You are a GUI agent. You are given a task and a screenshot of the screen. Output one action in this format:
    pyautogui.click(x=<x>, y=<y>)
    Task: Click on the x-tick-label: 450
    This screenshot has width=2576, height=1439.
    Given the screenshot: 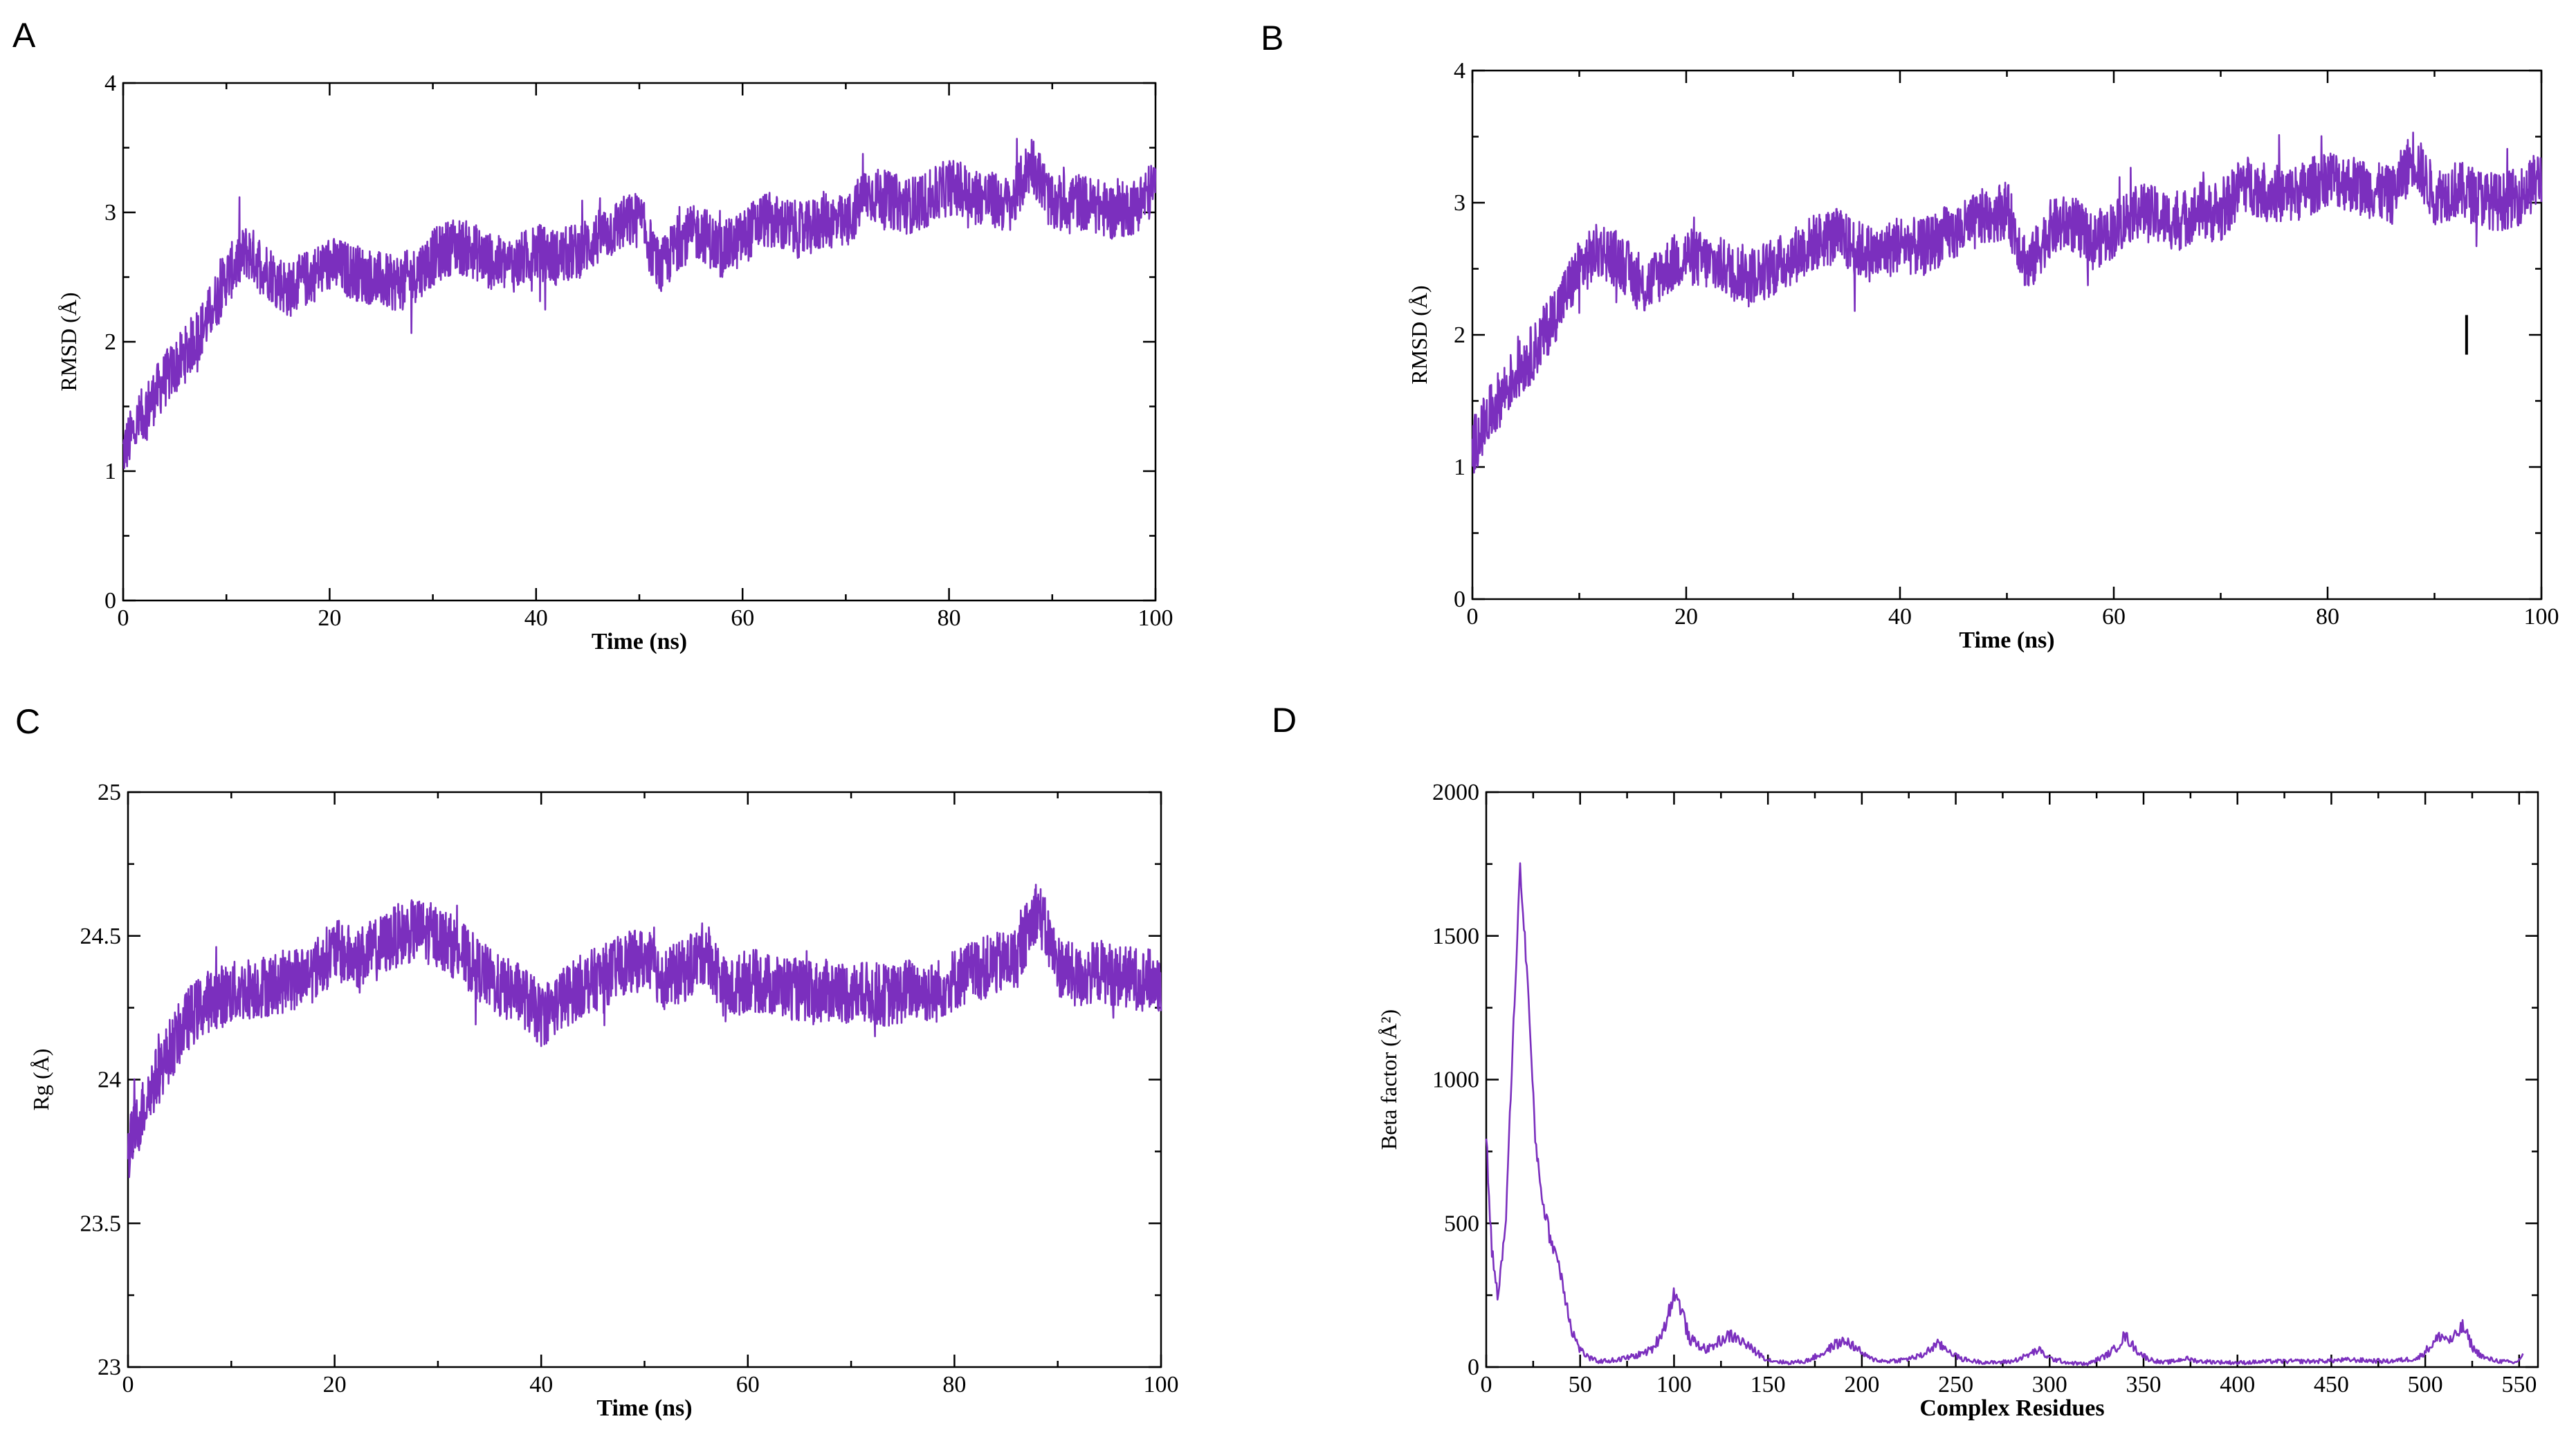 What is the action you would take?
    pyautogui.click(x=2332, y=1384)
    